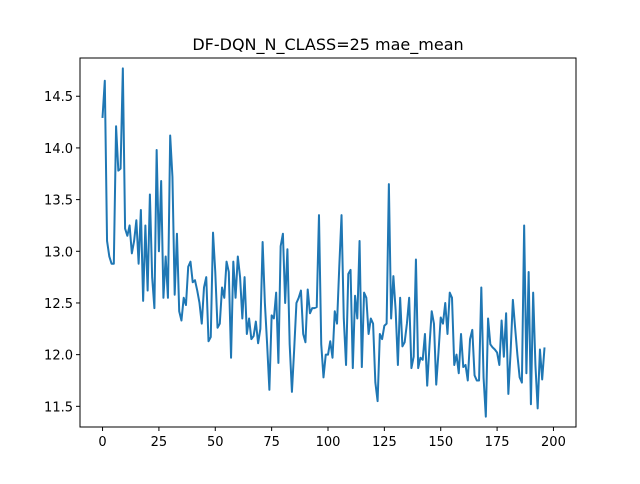 Image resolution: width=640 pixels, height=484 pixels. I want to click on y-axis: 11.5 12.0 12.5 13.0 13.5 14.0 14.5, so click(62, 252).